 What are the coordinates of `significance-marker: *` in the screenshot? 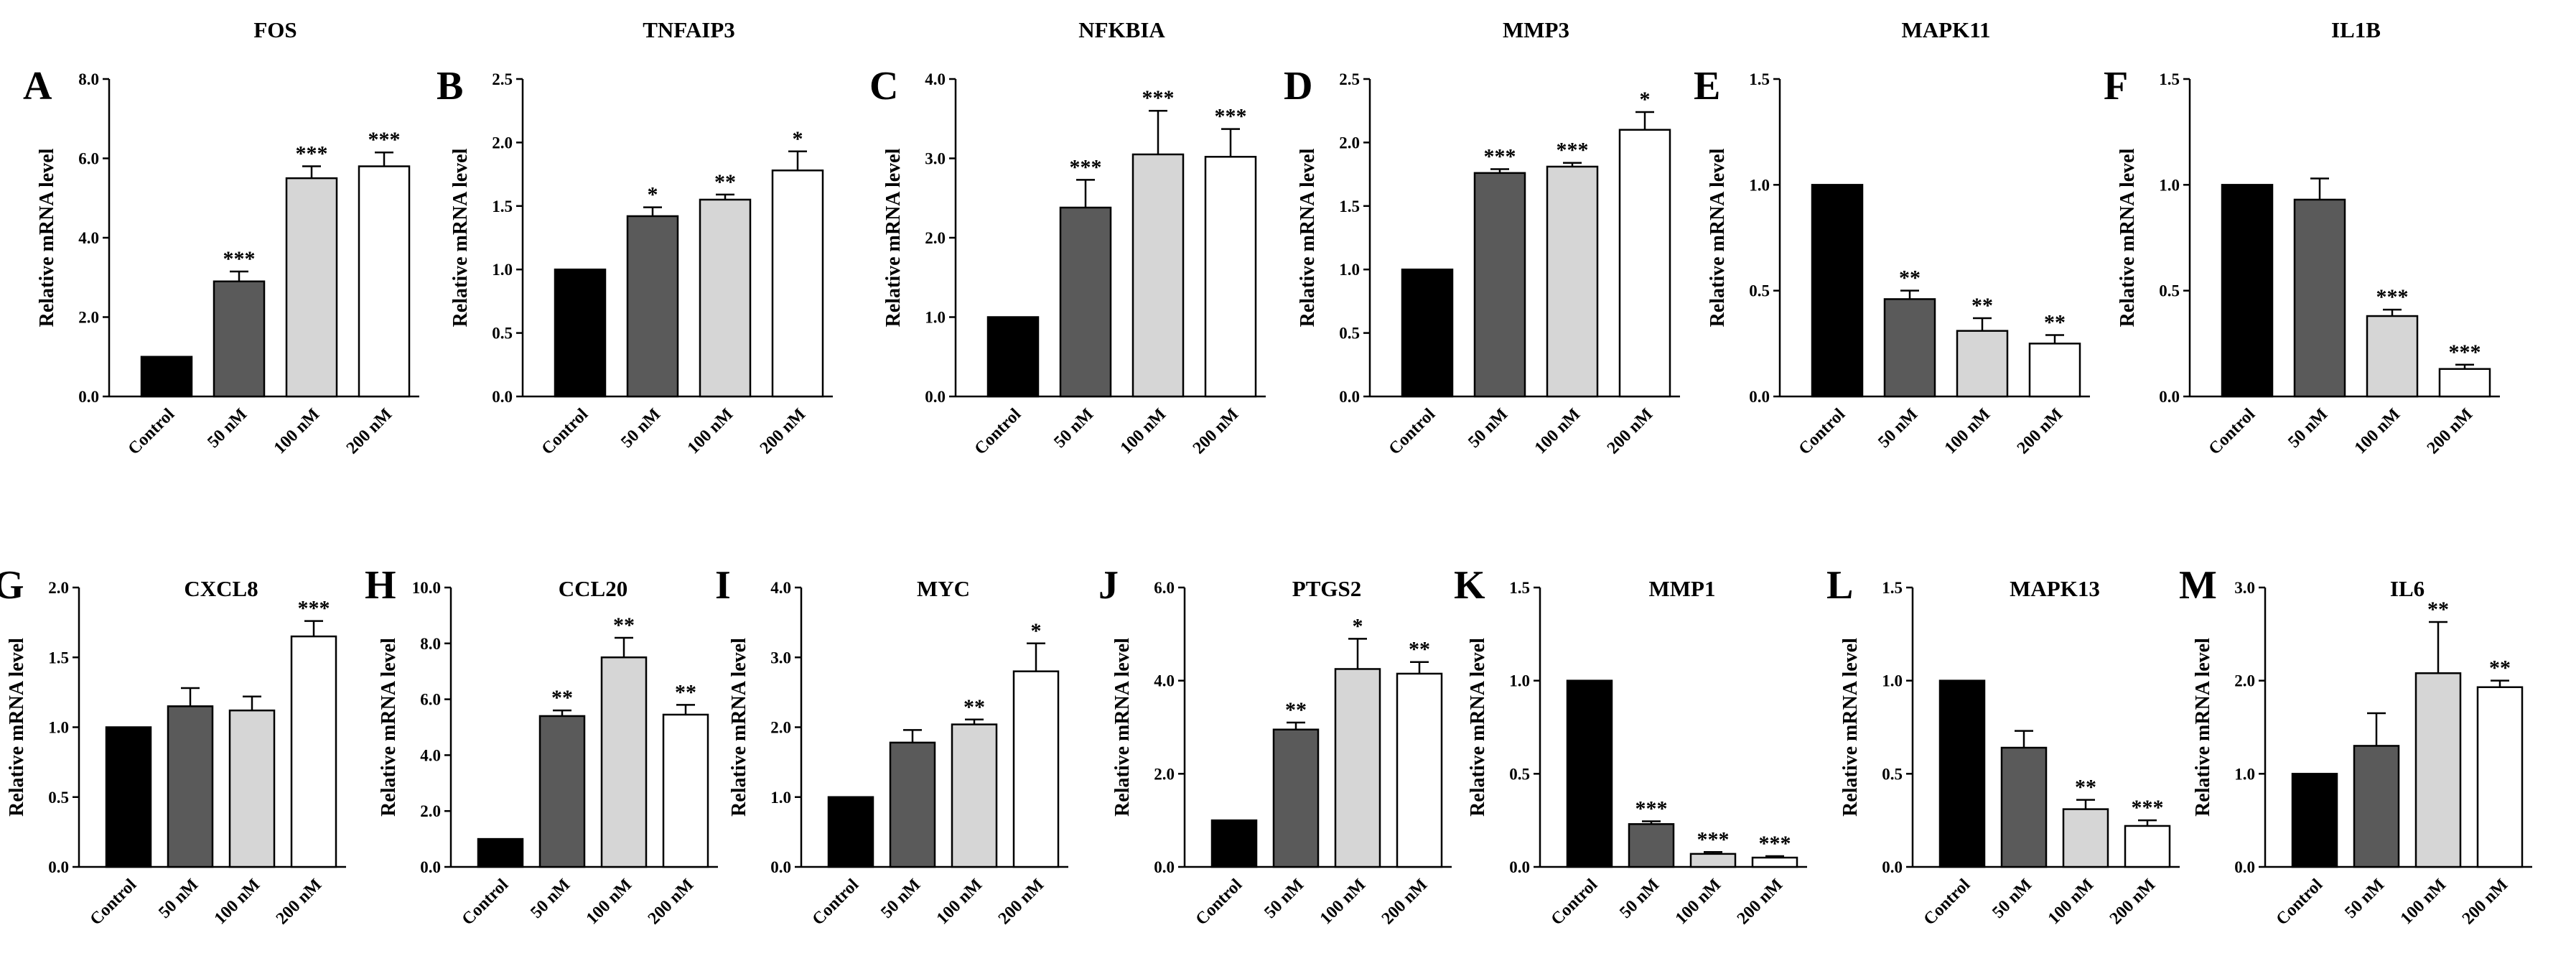 It's located at (798, 139).